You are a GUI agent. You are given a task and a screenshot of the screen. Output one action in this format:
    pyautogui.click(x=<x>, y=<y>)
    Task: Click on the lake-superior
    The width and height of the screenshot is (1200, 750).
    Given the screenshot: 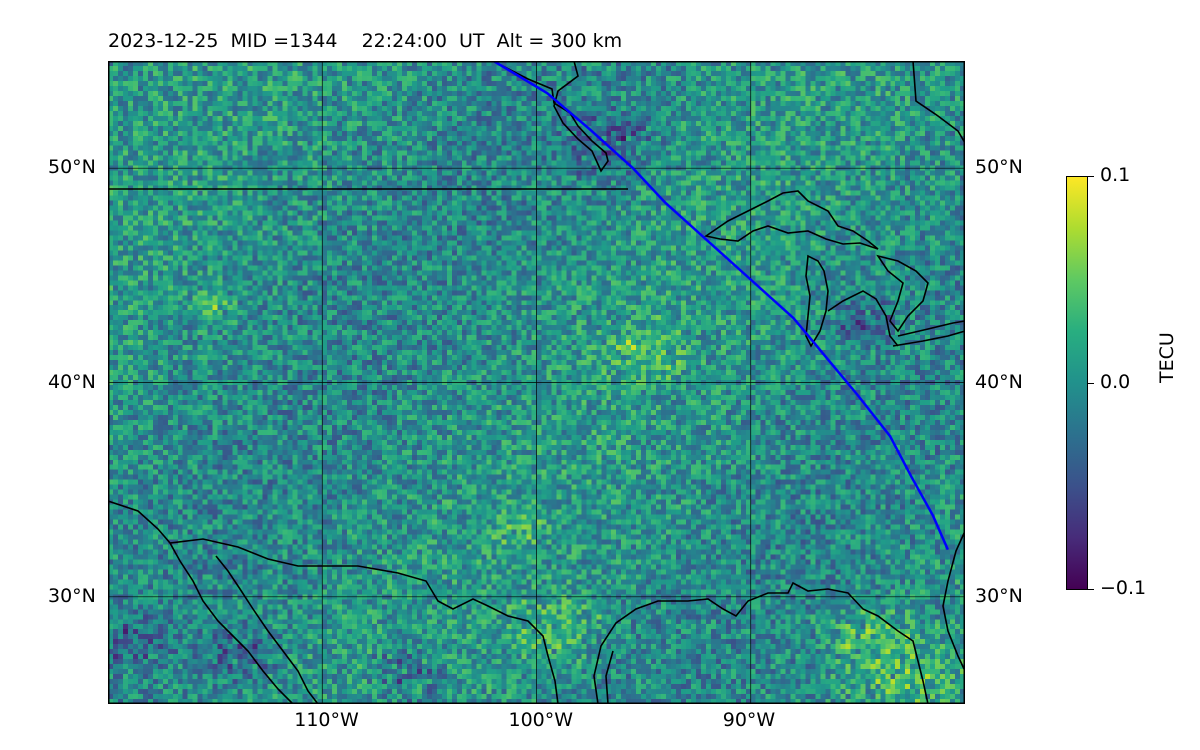 What is the action you would take?
    pyautogui.click(x=791, y=220)
    